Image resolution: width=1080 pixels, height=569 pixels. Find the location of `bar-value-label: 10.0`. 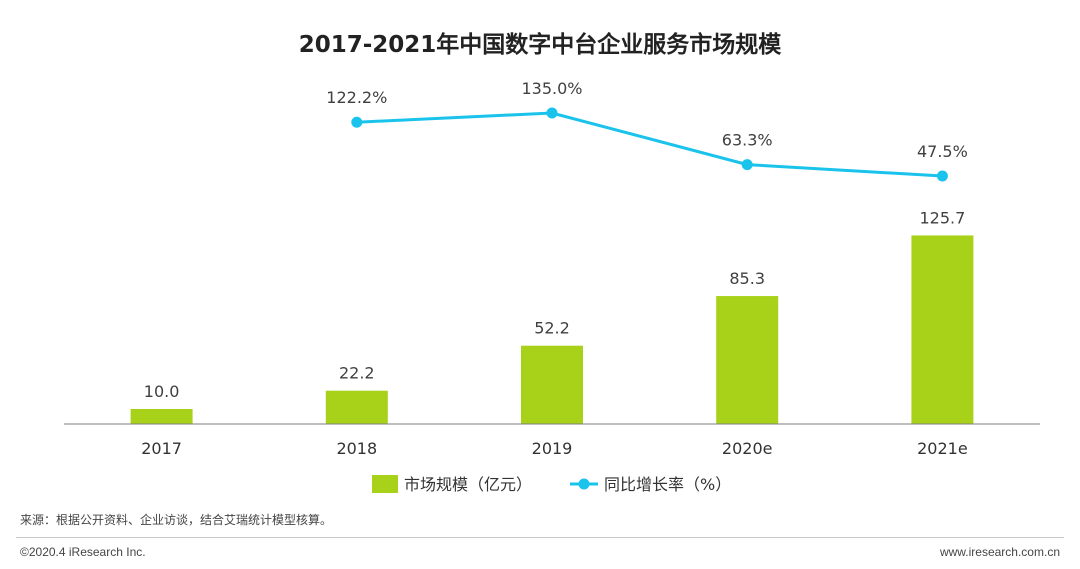

bar-value-label: 10.0 is located at coordinates (162, 391).